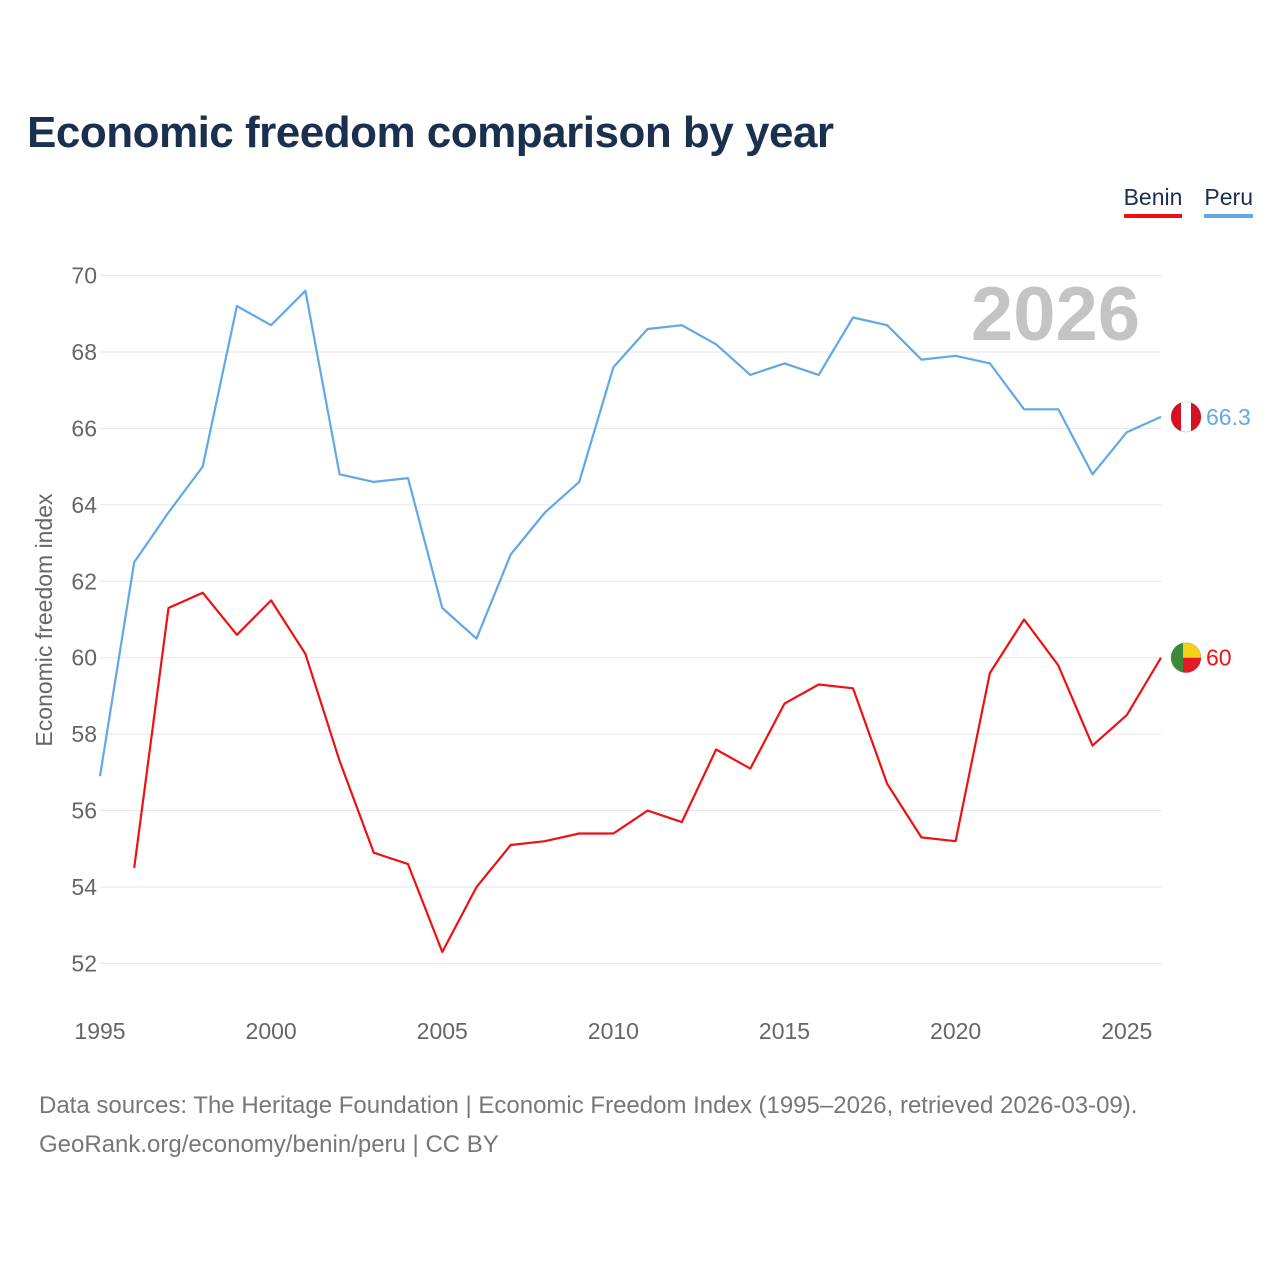 This screenshot has height=1280, width=1280. What do you see at coordinates (84, 620) in the screenshot?
I see `y-axis-ticks: 52 54 56 58 60 62 64 66 68 70` at bounding box center [84, 620].